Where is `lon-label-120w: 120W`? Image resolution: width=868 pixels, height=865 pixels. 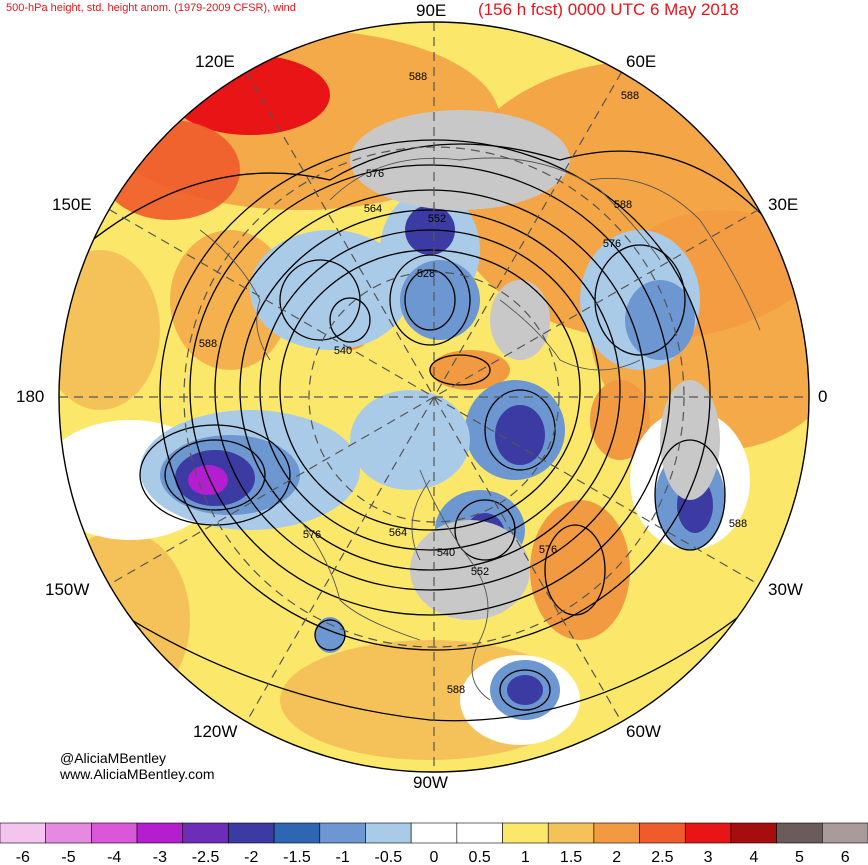
lon-label-120w: 120W is located at coordinates (215, 731).